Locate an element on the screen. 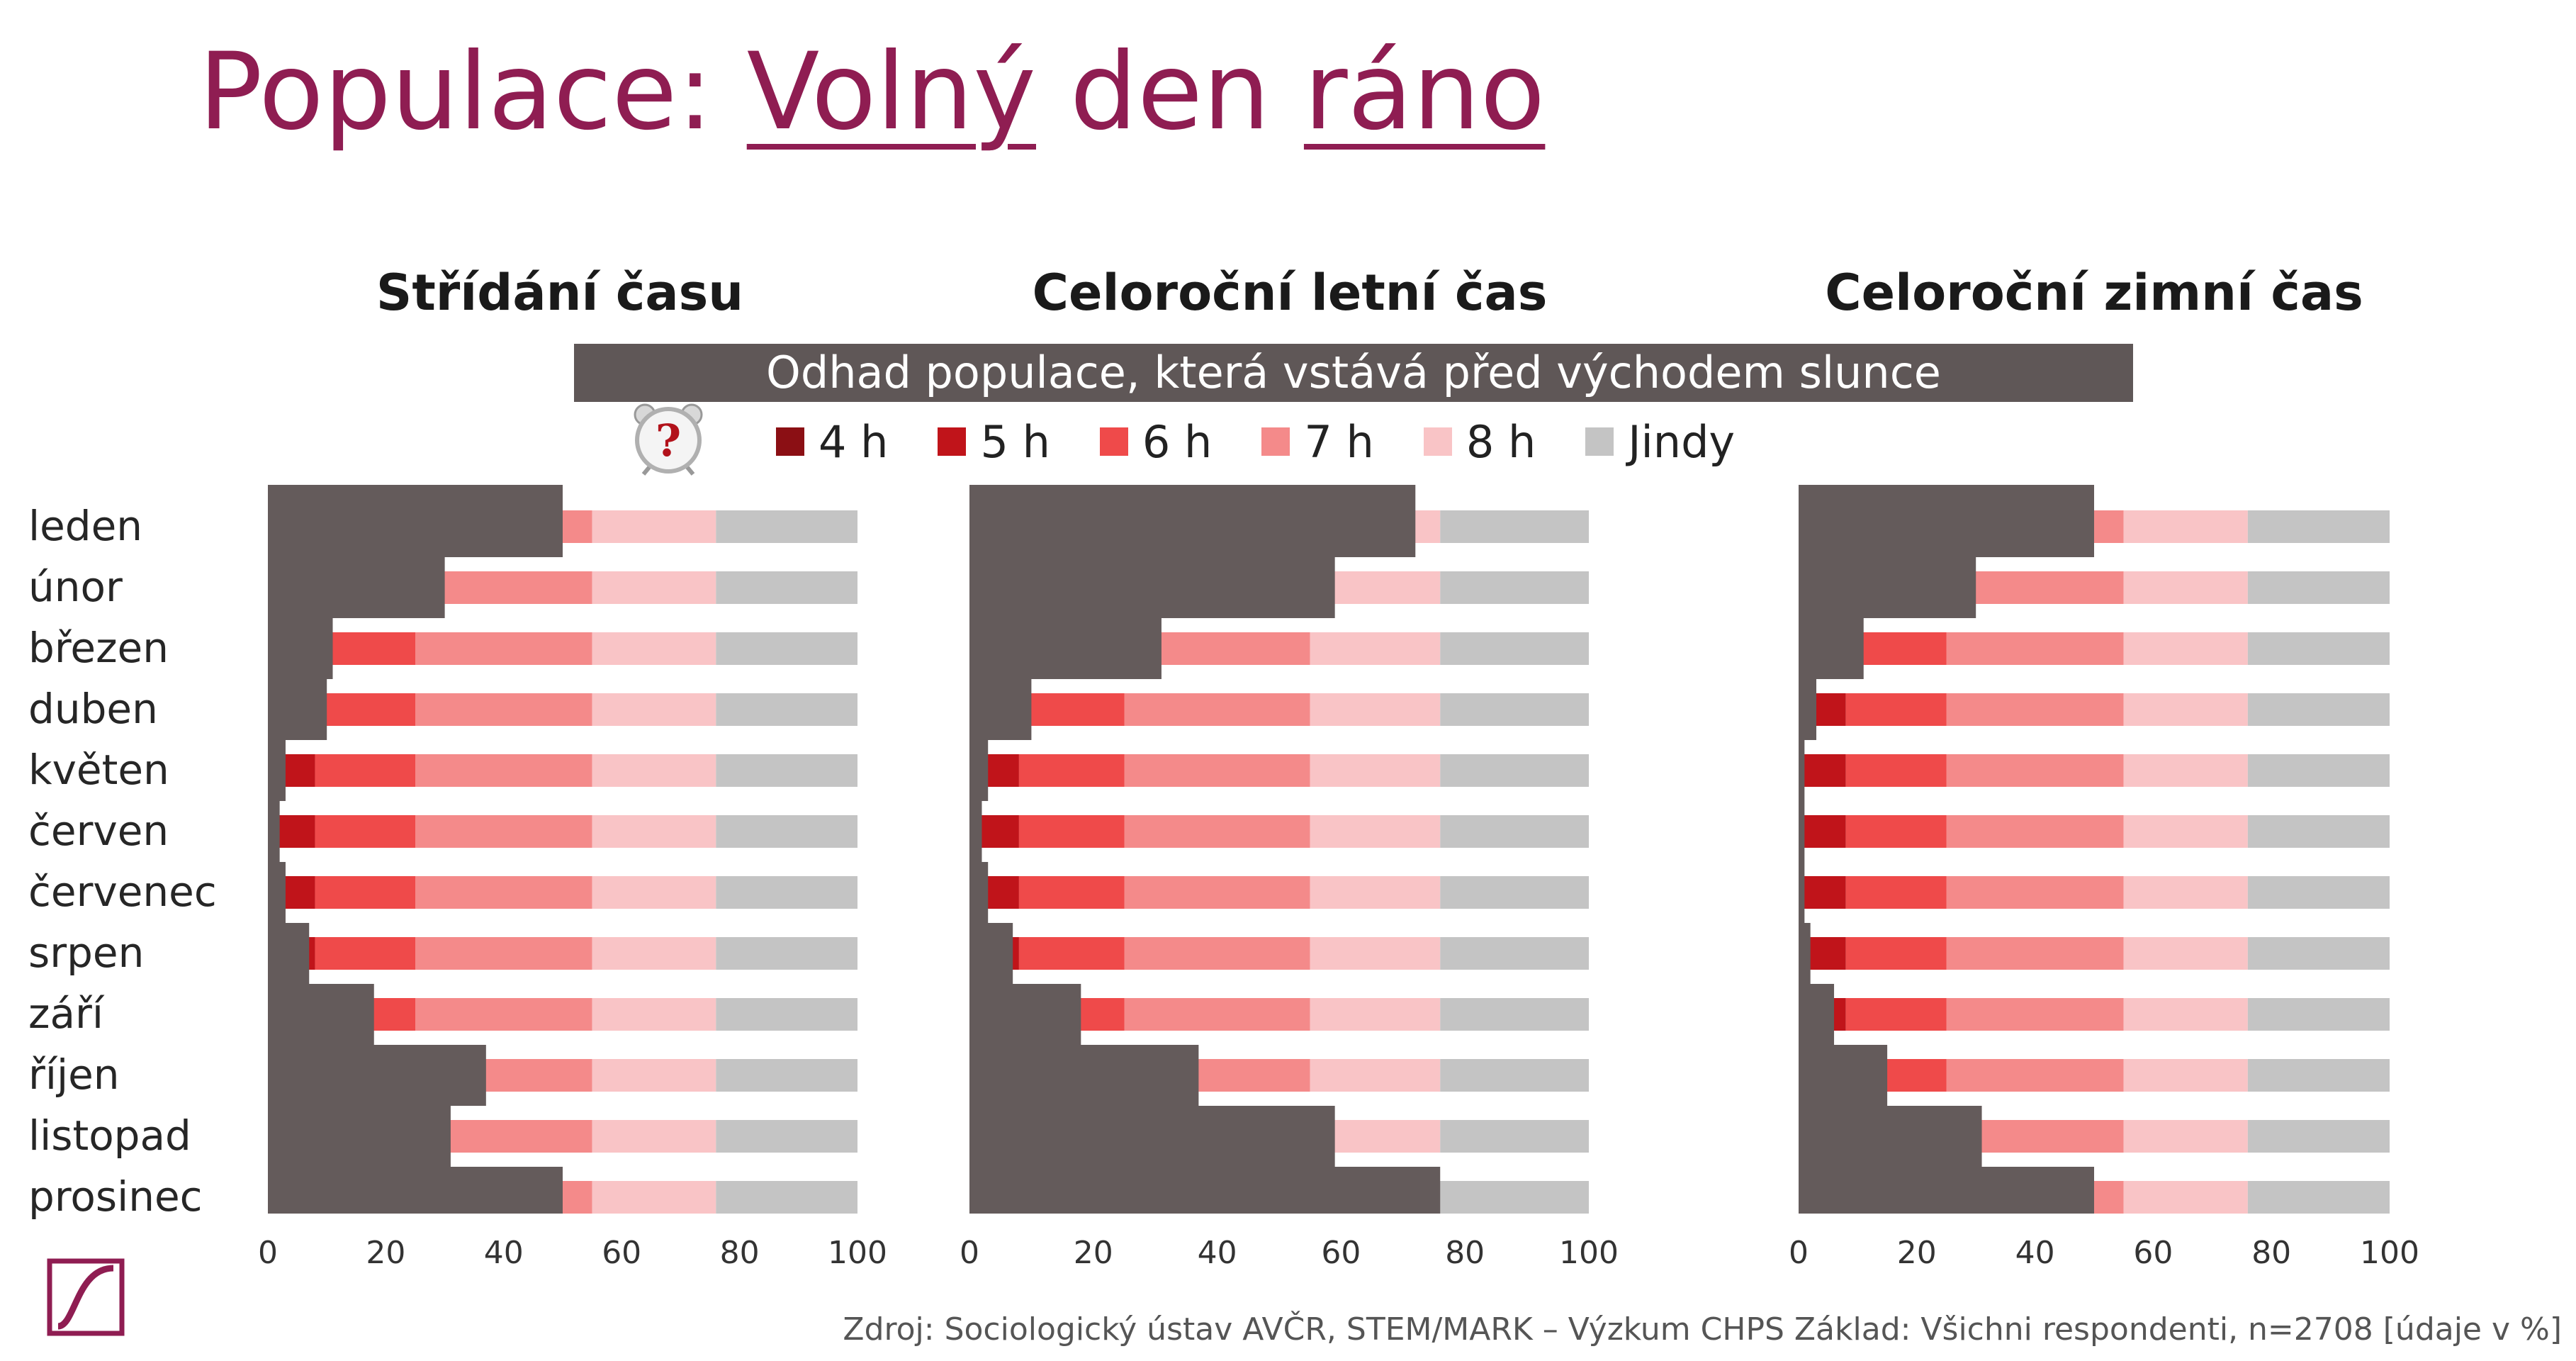 The width and height of the screenshot is (2576, 1361). legend-item: 7 h is located at coordinates (1317, 441).